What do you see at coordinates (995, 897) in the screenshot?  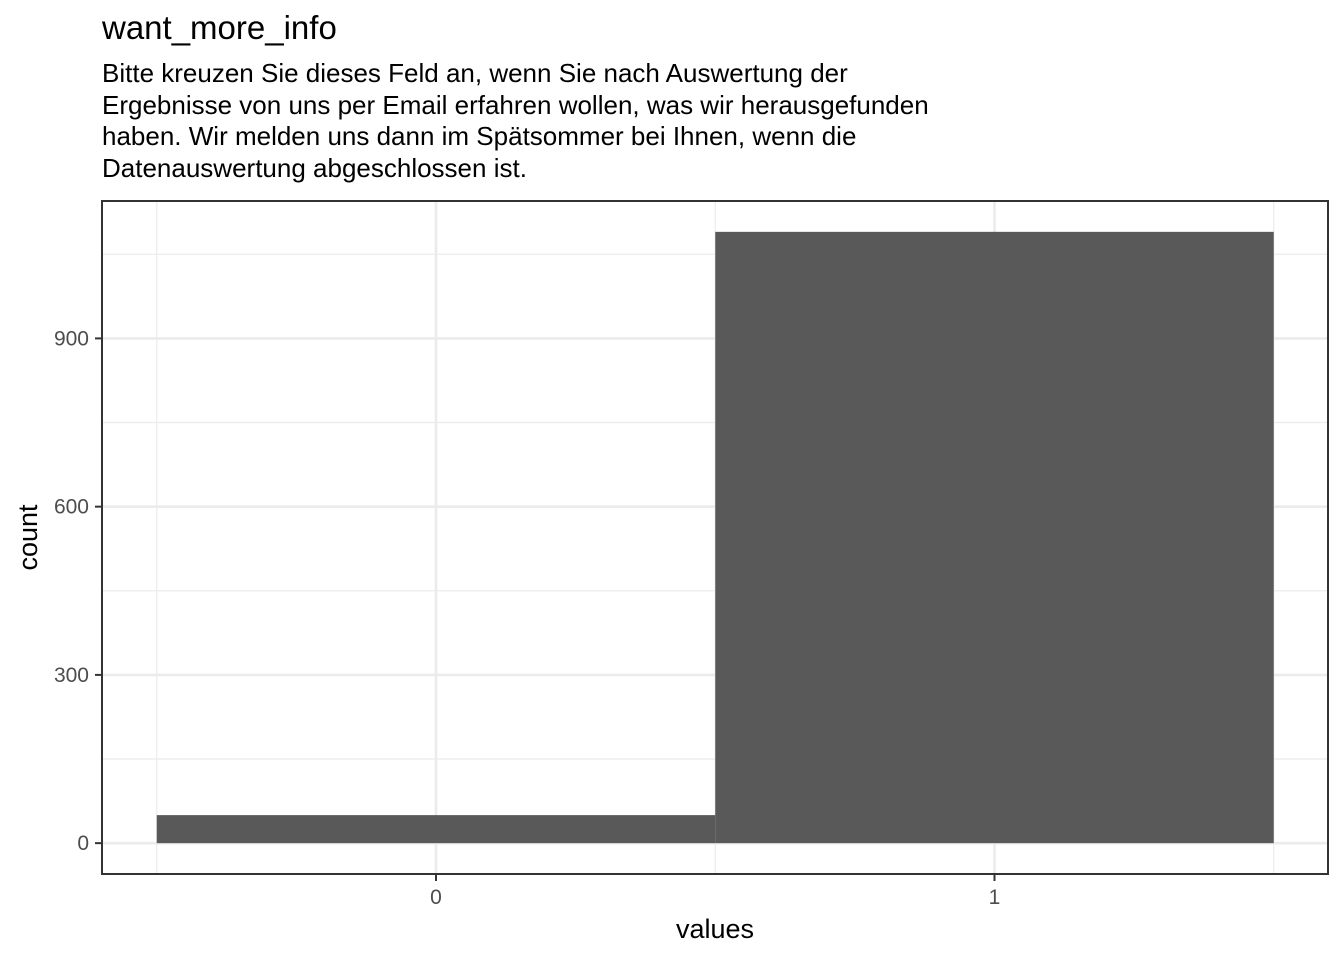 I see `x-tick-label: 1` at bounding box center [995, 897].